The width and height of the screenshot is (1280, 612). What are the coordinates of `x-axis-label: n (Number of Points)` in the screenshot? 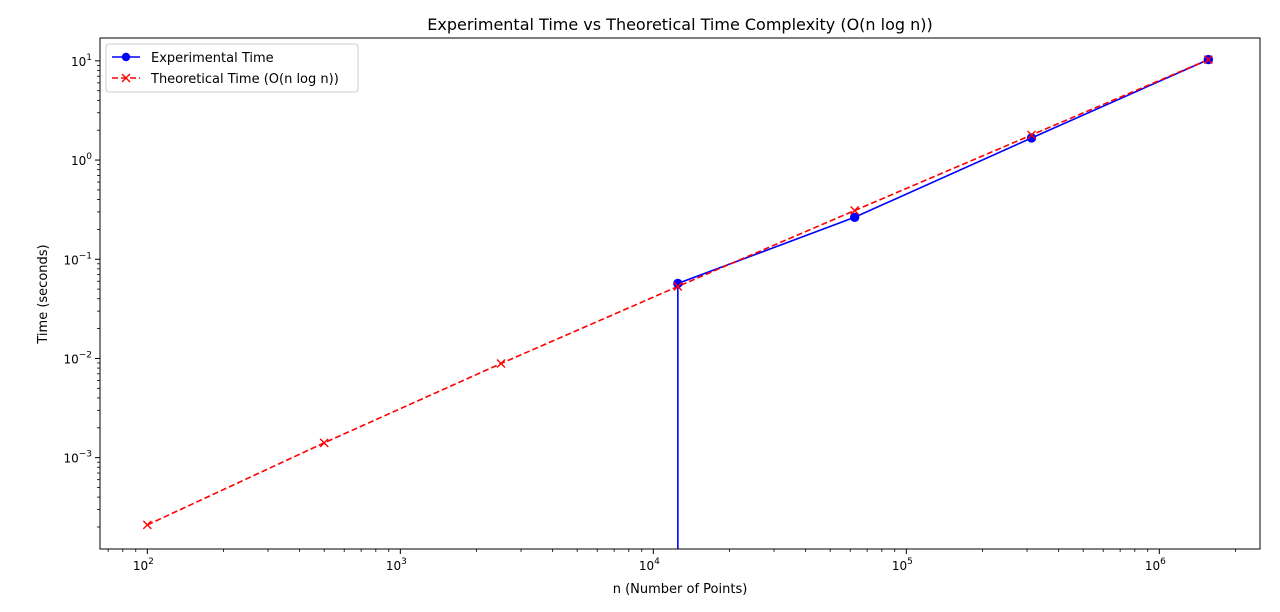 It's located at (680, 589).